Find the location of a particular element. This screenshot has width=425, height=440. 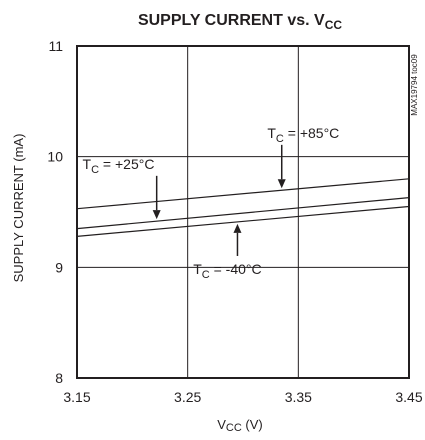

annotation-0: TC = +85°C is located at coordinates (303, 157).